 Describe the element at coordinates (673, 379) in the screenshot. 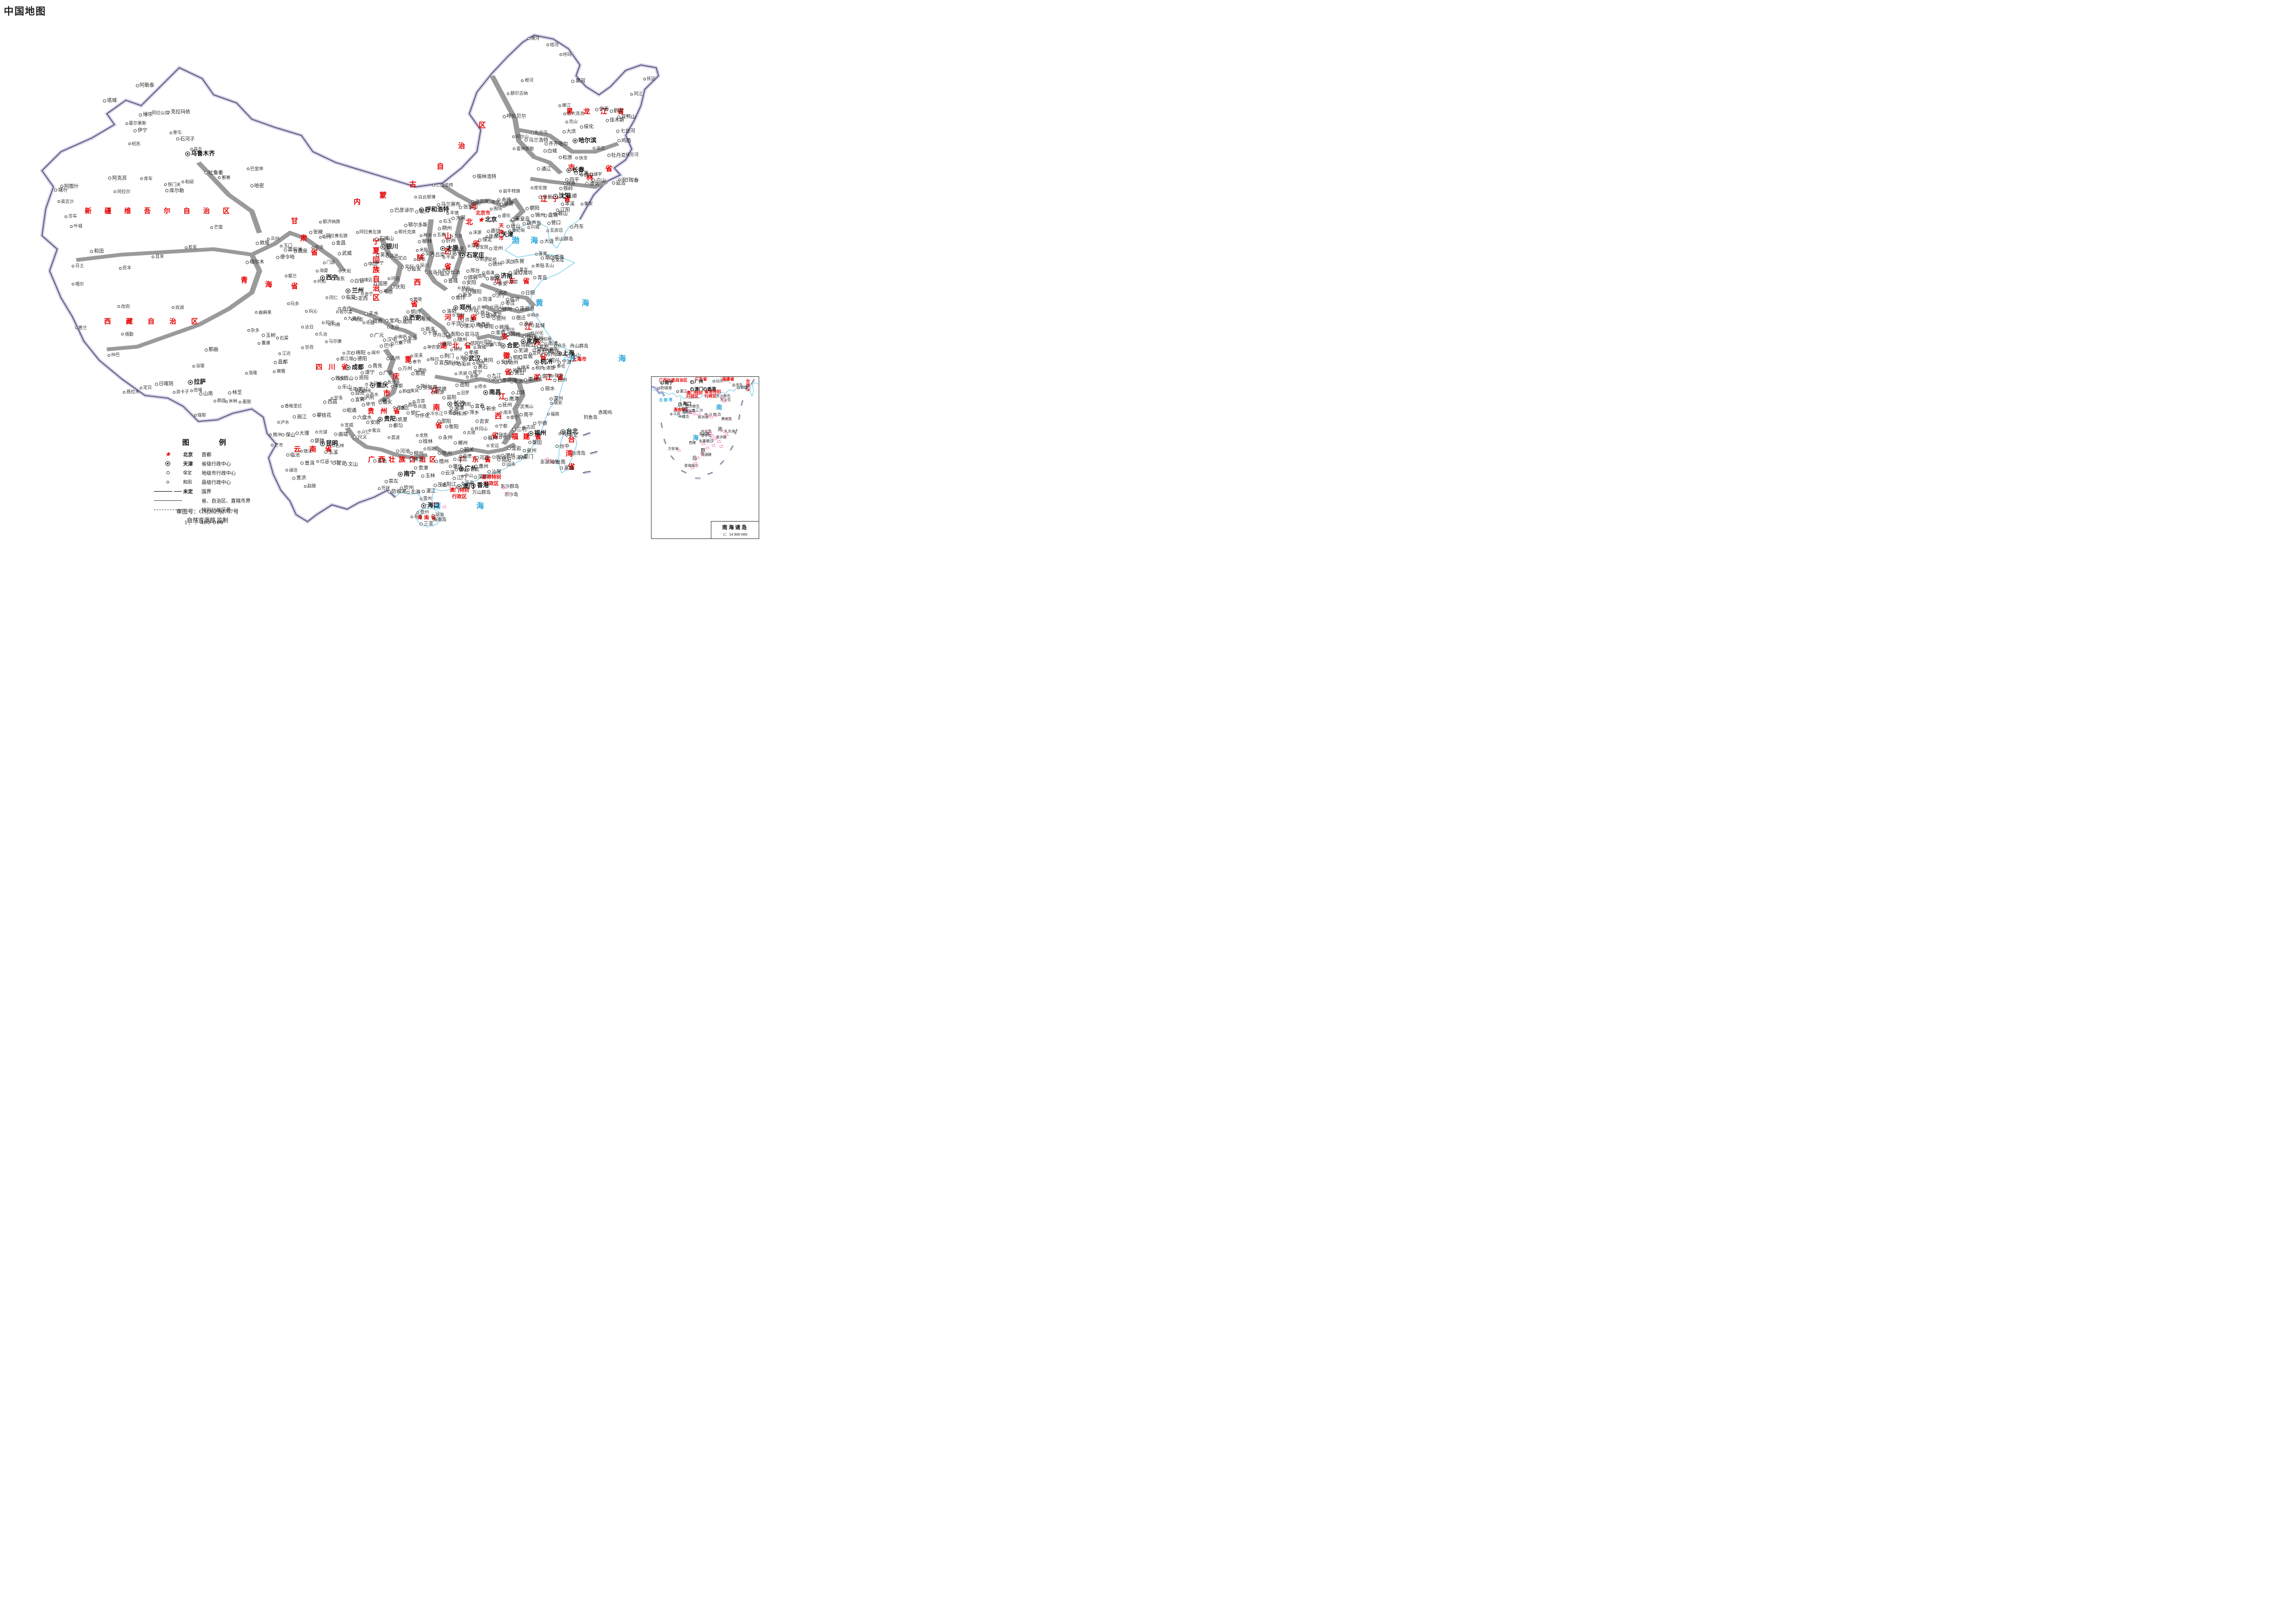

I see `inset-province-label: 广西壮族自治区` at that location.